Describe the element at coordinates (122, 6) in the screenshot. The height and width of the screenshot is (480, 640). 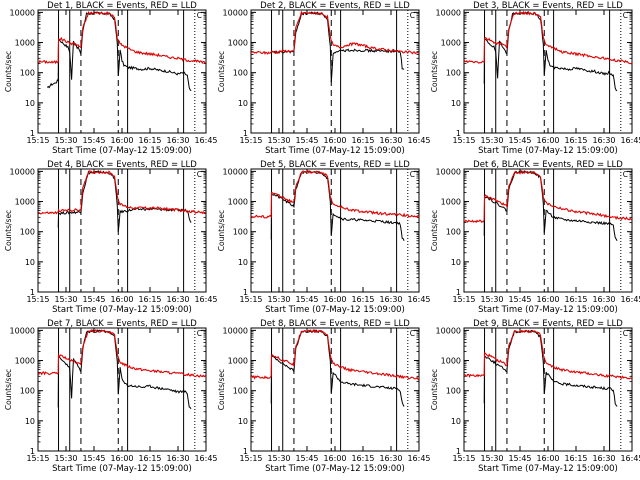
I see `panel-title: Det 1, BLACK = Events, RED = LLD` at that location.